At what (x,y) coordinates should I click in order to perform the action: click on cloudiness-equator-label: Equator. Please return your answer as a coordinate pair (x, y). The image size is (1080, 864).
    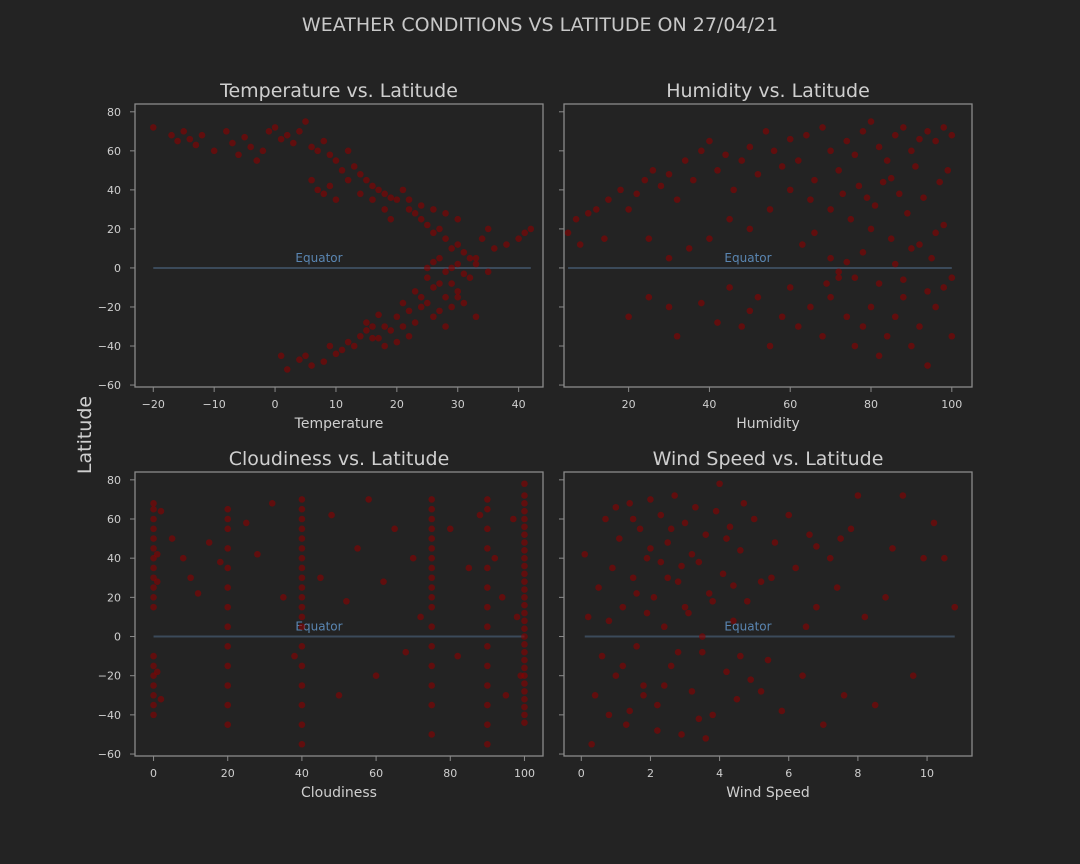
    Looking at the image, I should click on (318, 627).